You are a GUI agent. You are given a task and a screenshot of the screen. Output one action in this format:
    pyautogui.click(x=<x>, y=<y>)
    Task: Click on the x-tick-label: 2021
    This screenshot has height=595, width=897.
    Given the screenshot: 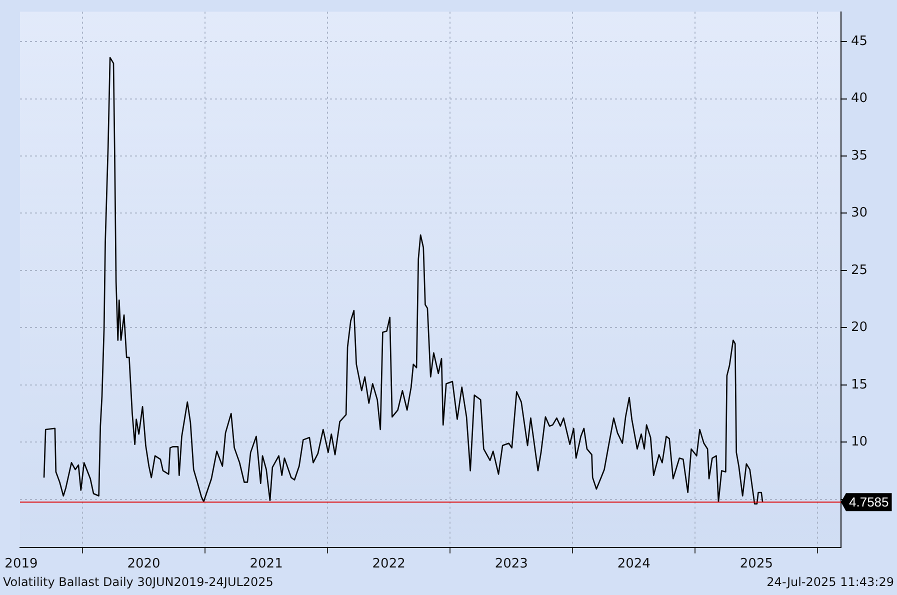 What is the action you would take?
    pyautogui.click(x=266, y=564)
    